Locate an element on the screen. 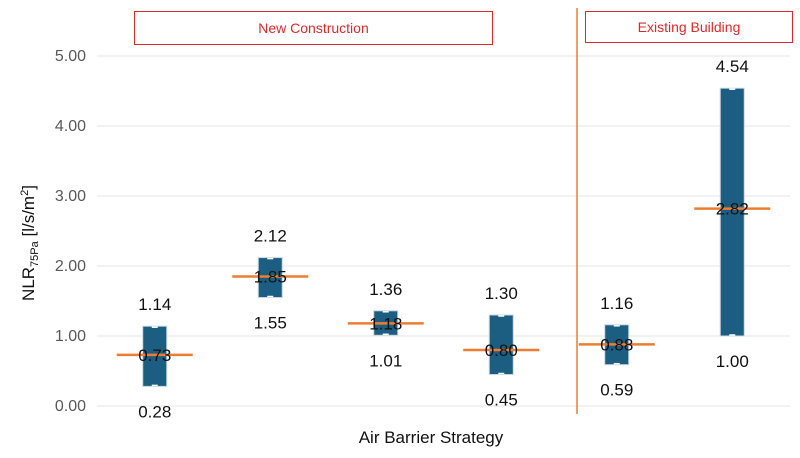  y-axis-title-exponent: 2 is located at coordinates (25, 193).